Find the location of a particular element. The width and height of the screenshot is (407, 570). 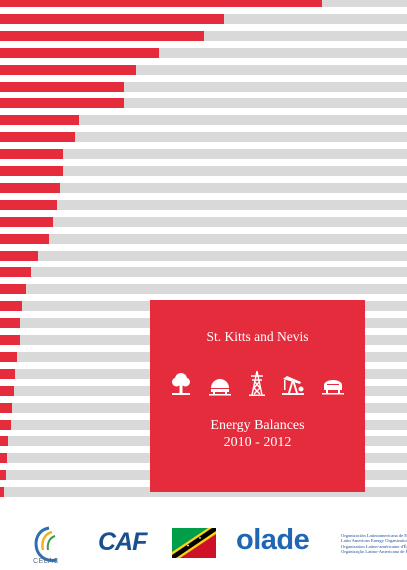

st-kitts-nevis-flag-icon is located at coordinates (194, 543).